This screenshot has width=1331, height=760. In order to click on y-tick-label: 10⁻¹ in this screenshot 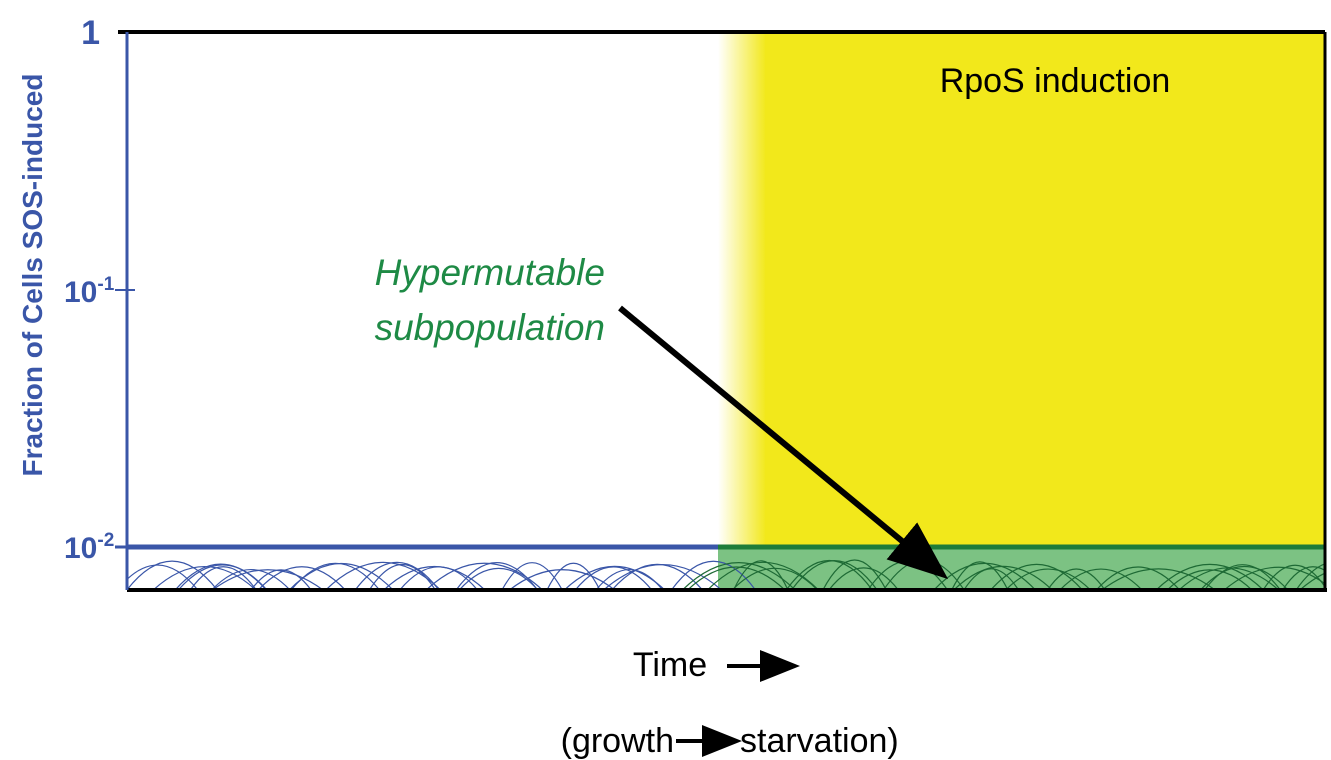, I will do `click(89, 291)`.